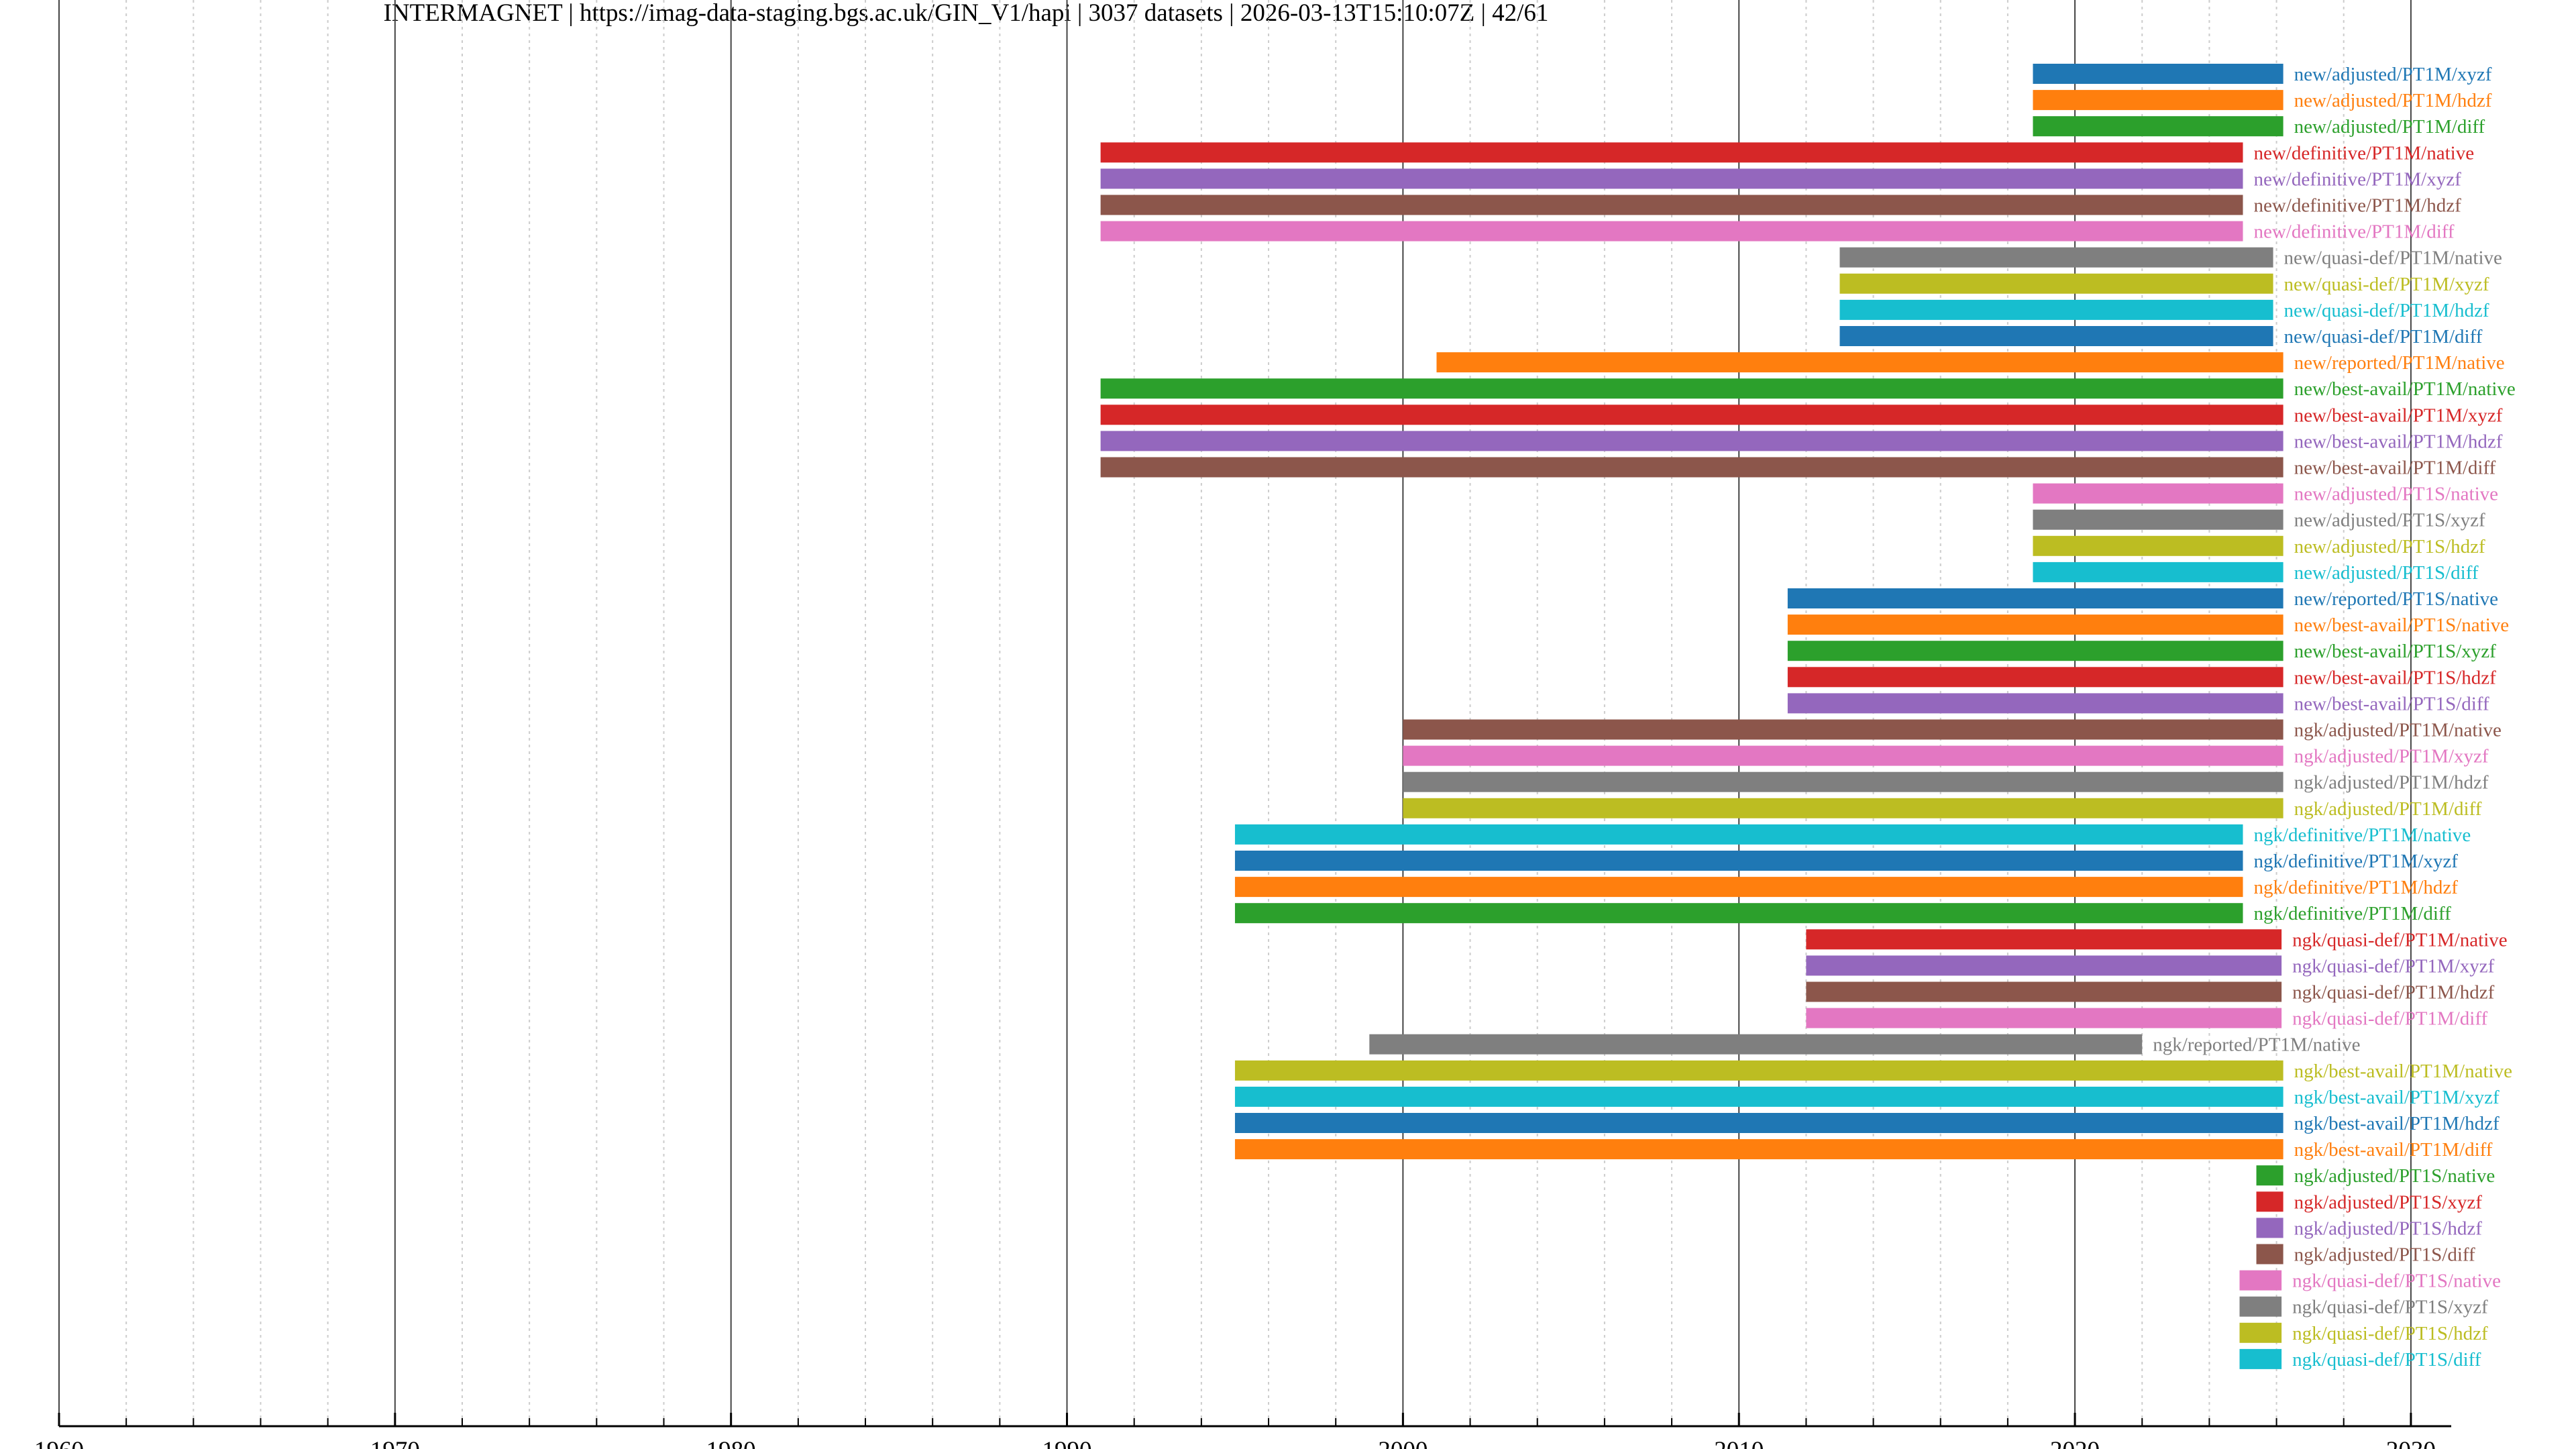  I want to click on dataset-label: new/adjusted/PT1S/xyzf, so click(2389, 520).